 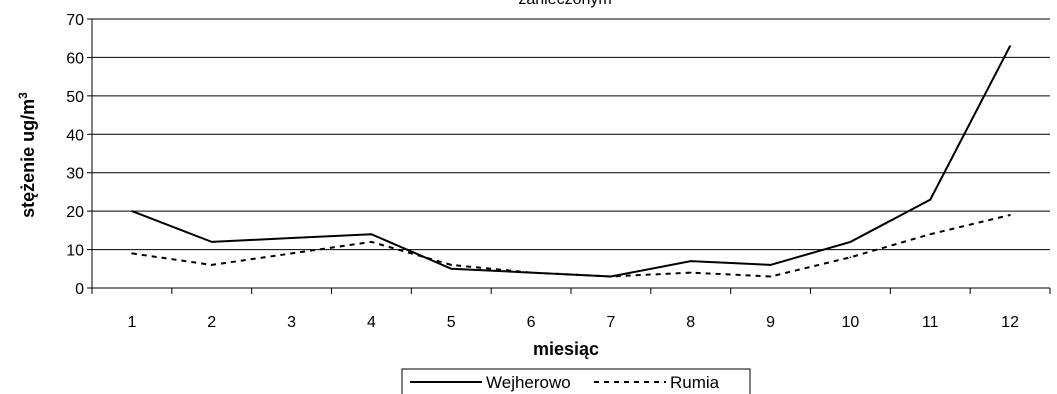 What do you see at coordinates (79, 289) in the screenshot?
I see `y-tick-label-0: 0` at bounding box center [79, 289].